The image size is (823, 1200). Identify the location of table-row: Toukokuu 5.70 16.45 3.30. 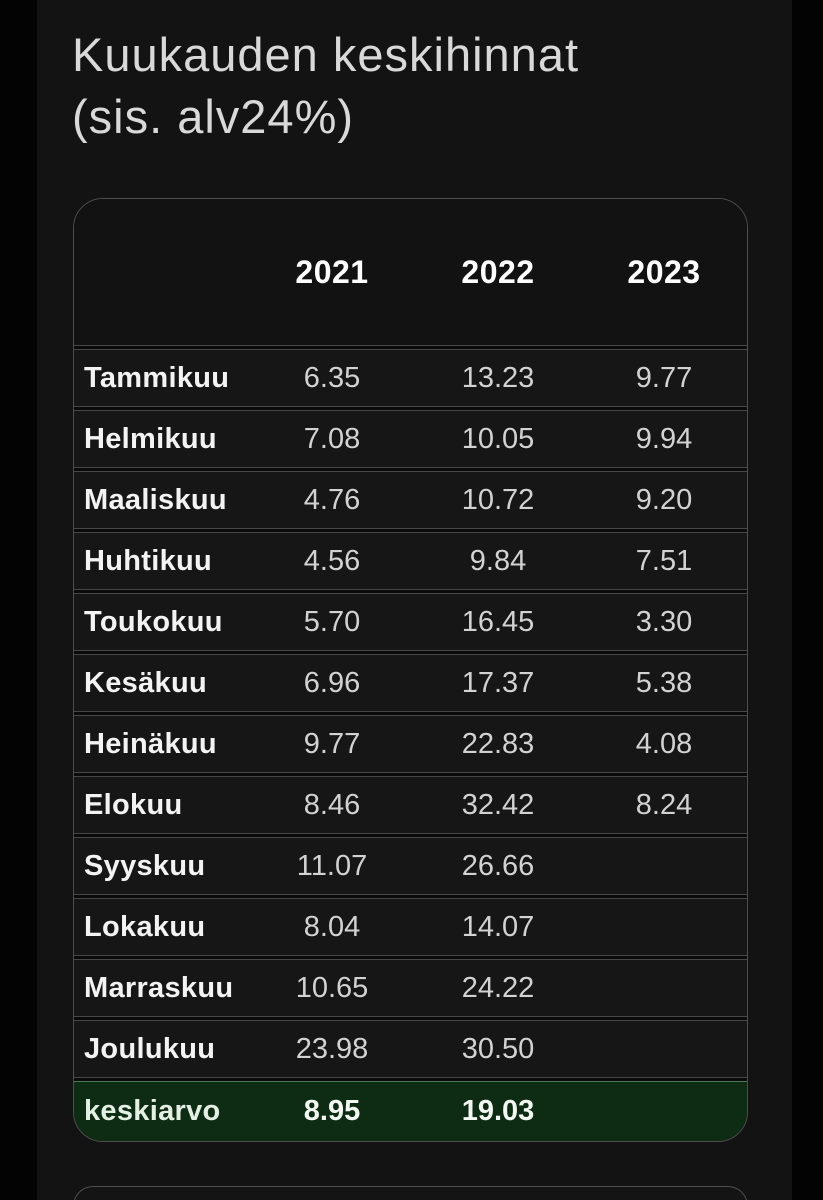
(410, 622).